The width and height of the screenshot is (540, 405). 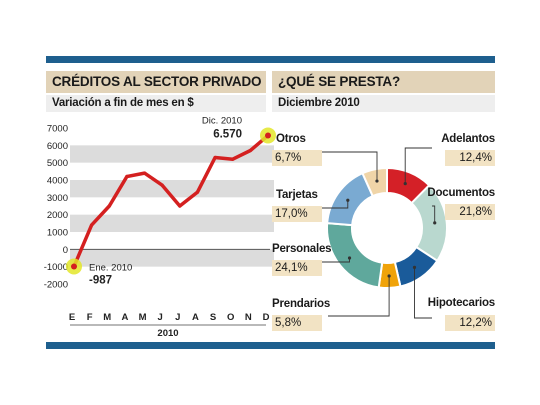 I want to click on x-tick-label: F, so click(x=90, y=317).